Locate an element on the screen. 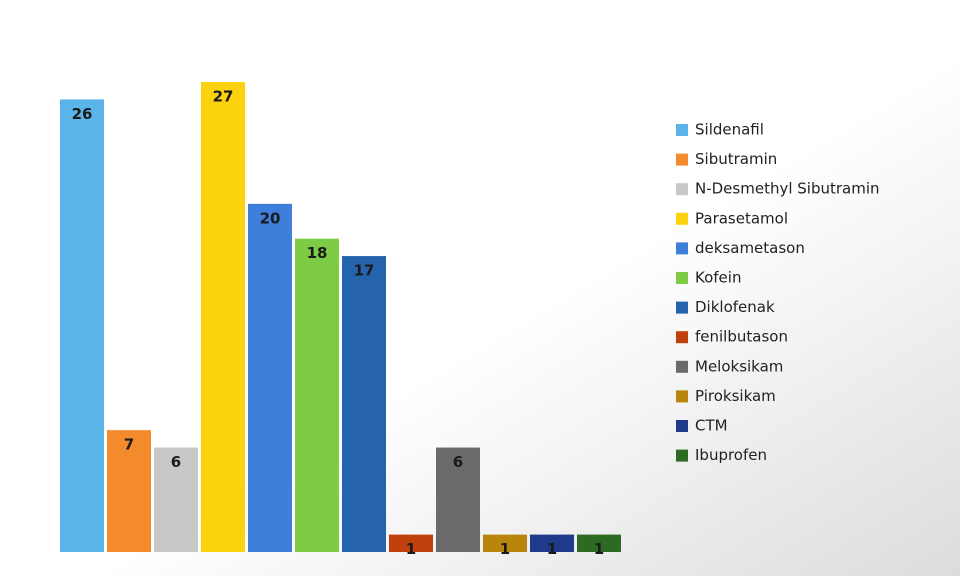 This screenshot has height=576, width=960. legend-label: fenilbutason is located at coordinates (741, 337).